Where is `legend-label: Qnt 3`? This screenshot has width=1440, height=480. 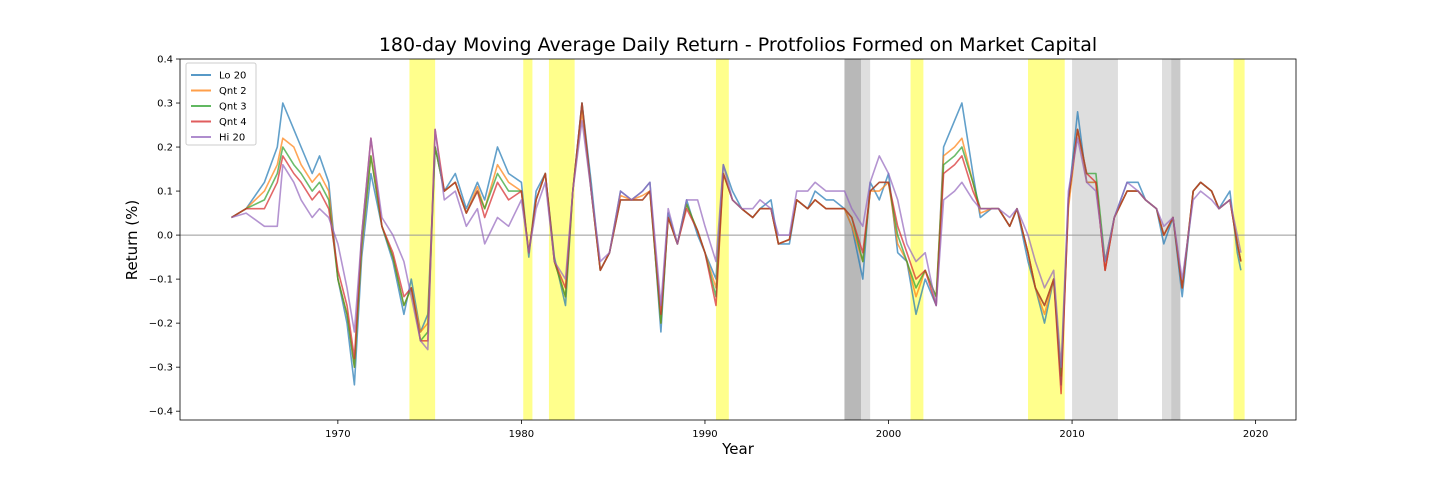
legend-label: Qnt 3 is located at coordinates (233, 107).